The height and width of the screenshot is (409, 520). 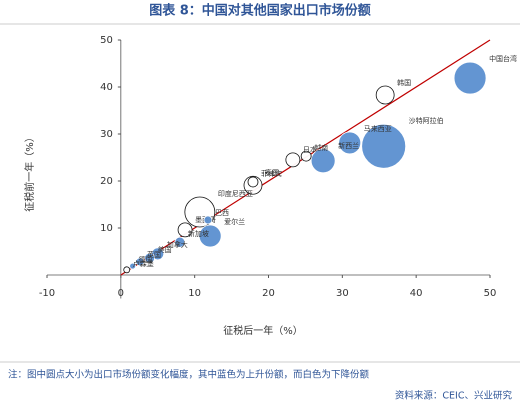 What do you see at coordinates (154, 254) in the screenshot?
I see `point-label: 英国` at bounding box center [154, 254].